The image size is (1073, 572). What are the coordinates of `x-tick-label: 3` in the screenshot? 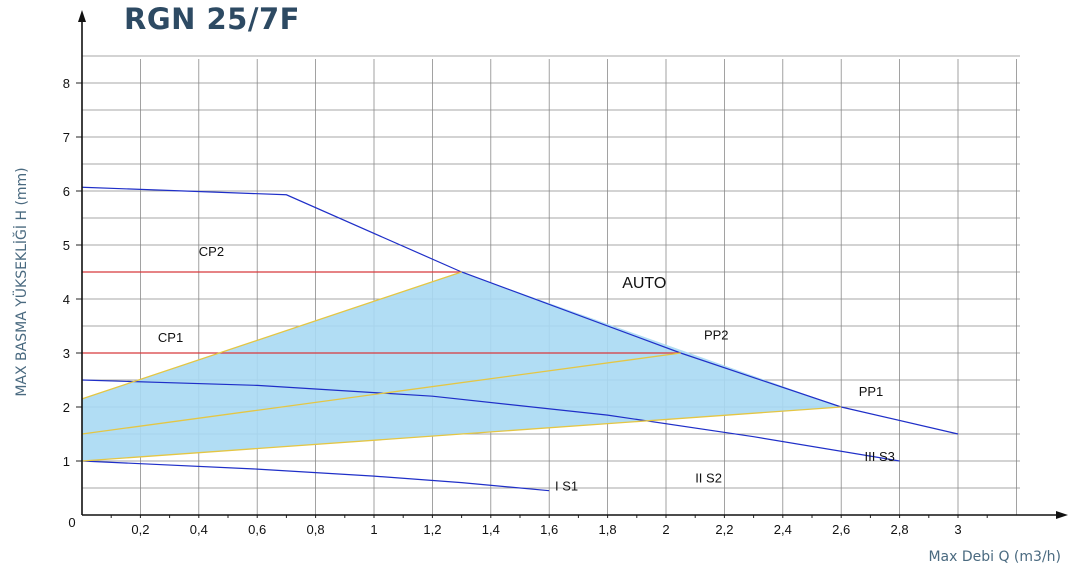 It's located at (957, 529).